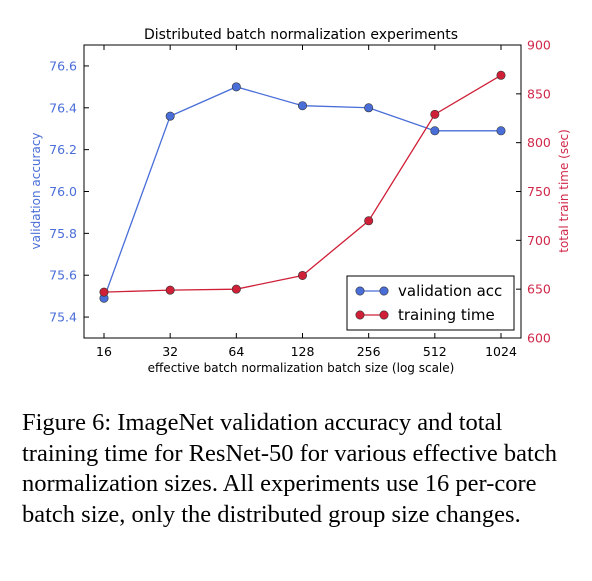  Describe the element at coordinates (63, 65) in the screenshot. I see `left-tick-label: 76.6` at that location.